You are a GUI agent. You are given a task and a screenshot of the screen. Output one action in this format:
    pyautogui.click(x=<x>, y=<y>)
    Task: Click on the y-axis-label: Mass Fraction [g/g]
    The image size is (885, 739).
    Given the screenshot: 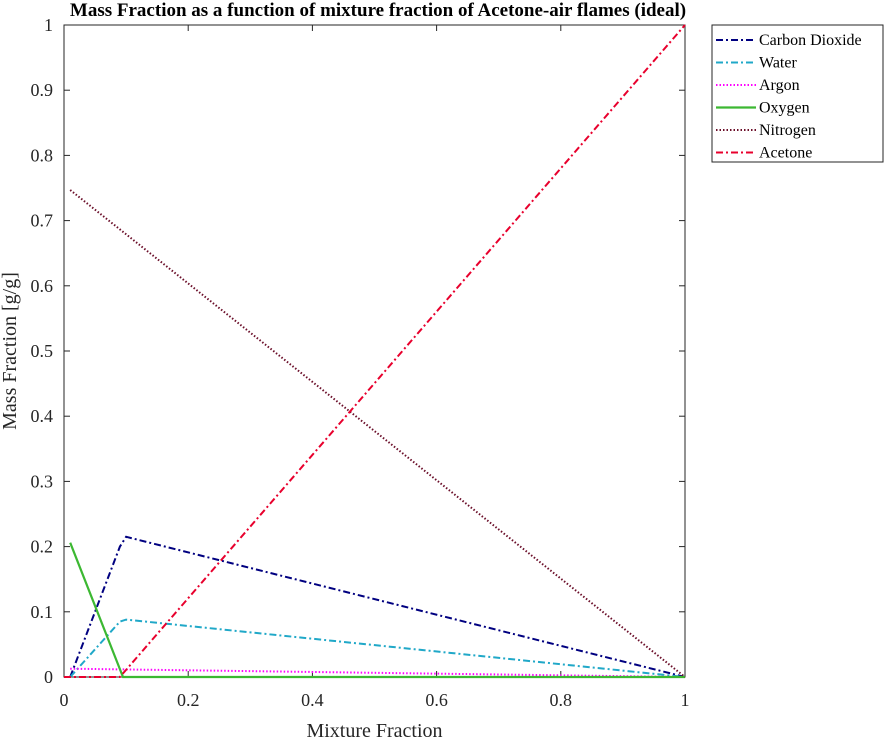 What is the action you would take?
    pyautogui.click(x=10, y=351)
    